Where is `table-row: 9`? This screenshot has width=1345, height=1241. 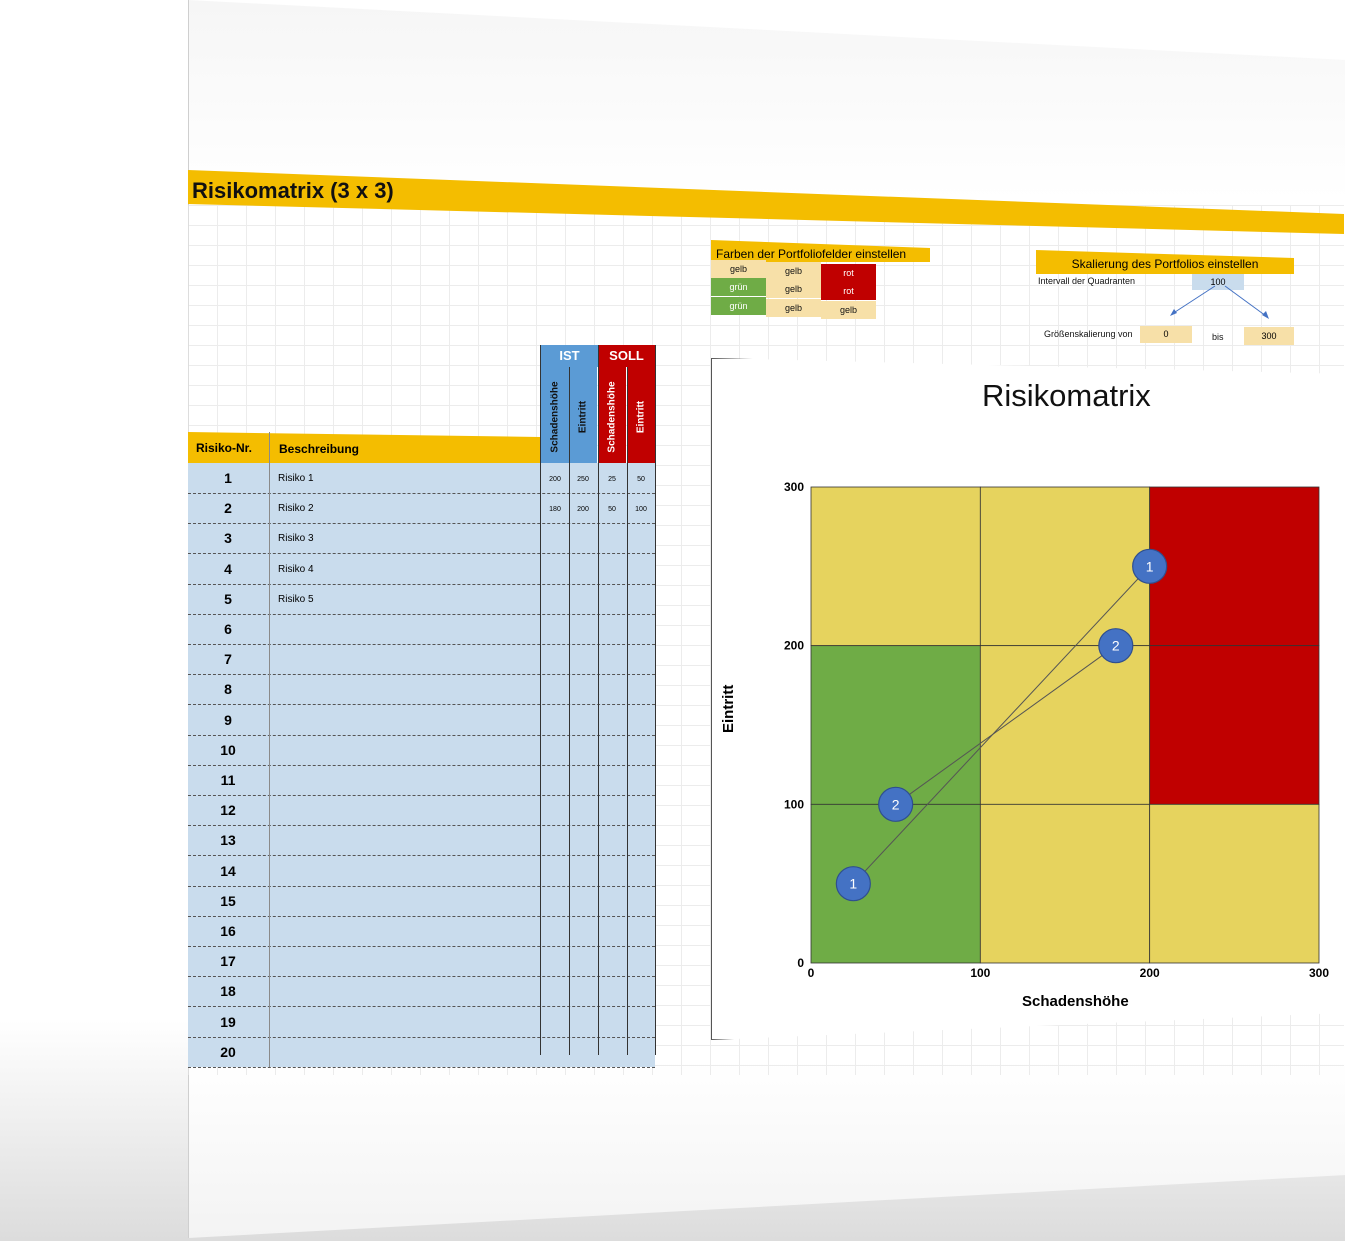
table-row: 9 is located at coordinates (421, 720).